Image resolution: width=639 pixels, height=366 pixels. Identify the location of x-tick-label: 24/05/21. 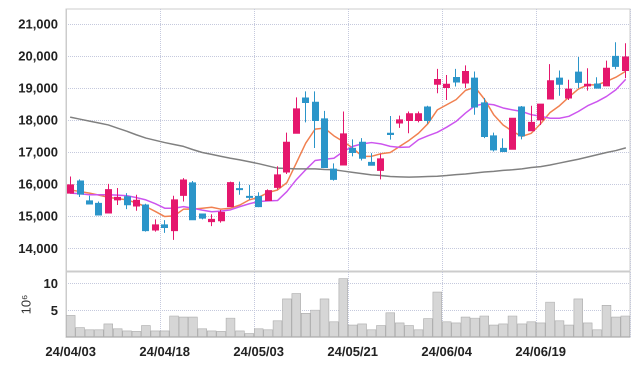
(352, 351).